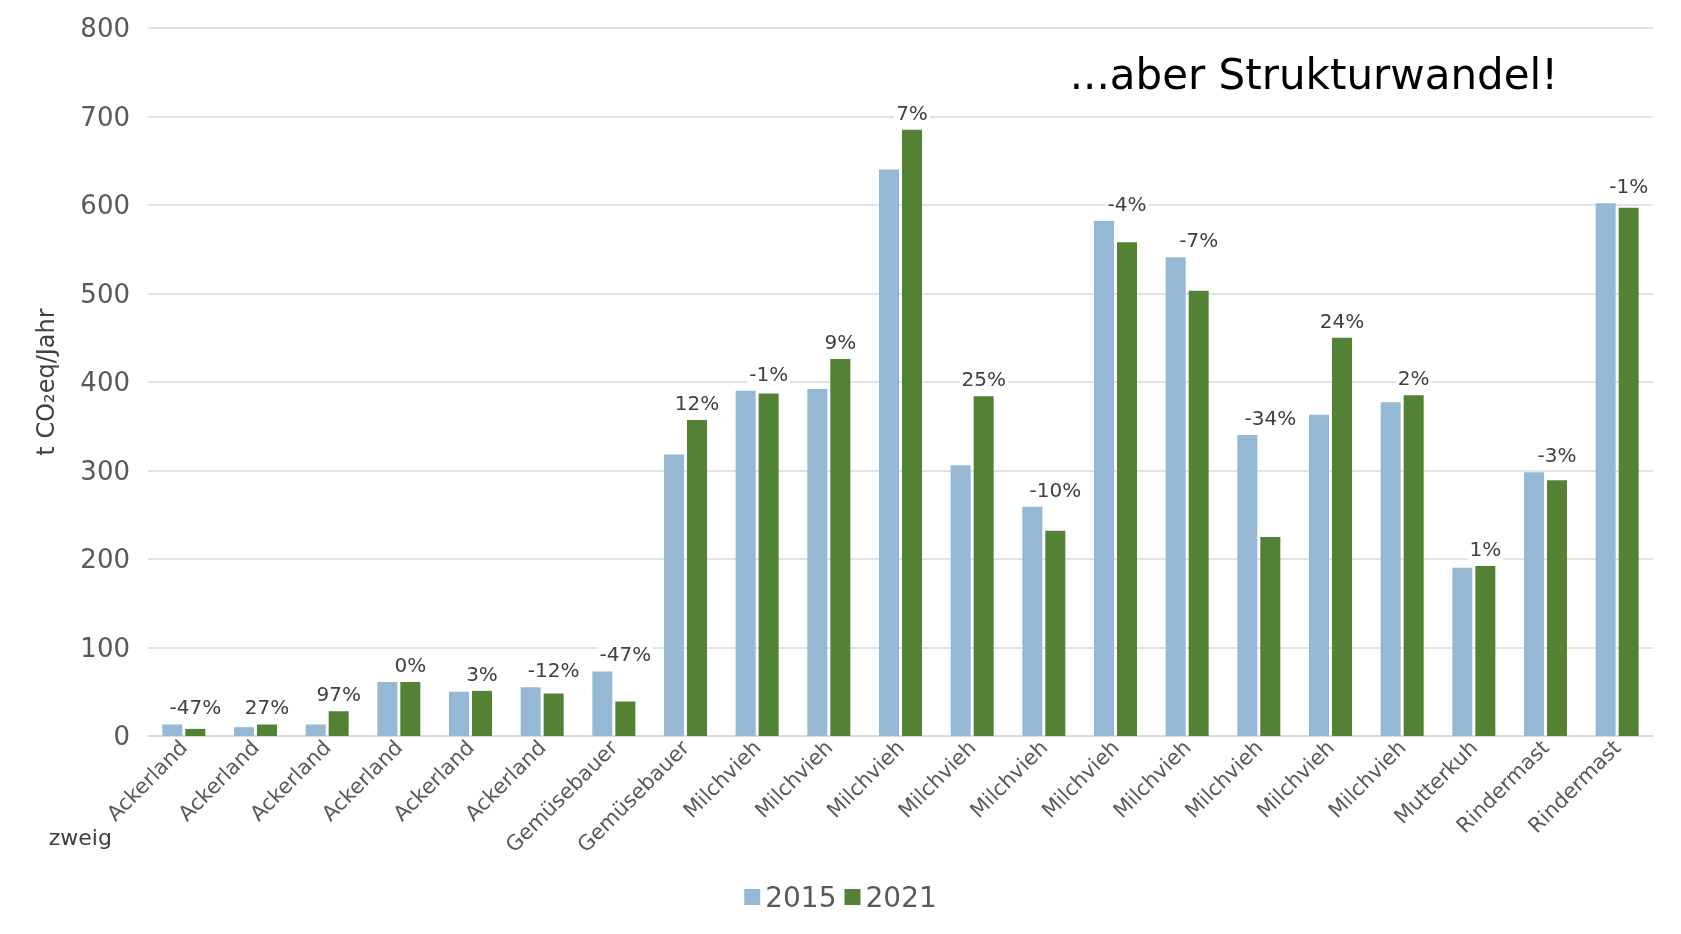 This screenshot has height=934, width=1681. Describe the element at coordinates (801, 897) in the screenshot. I see `legend-label: 2015` at that location.